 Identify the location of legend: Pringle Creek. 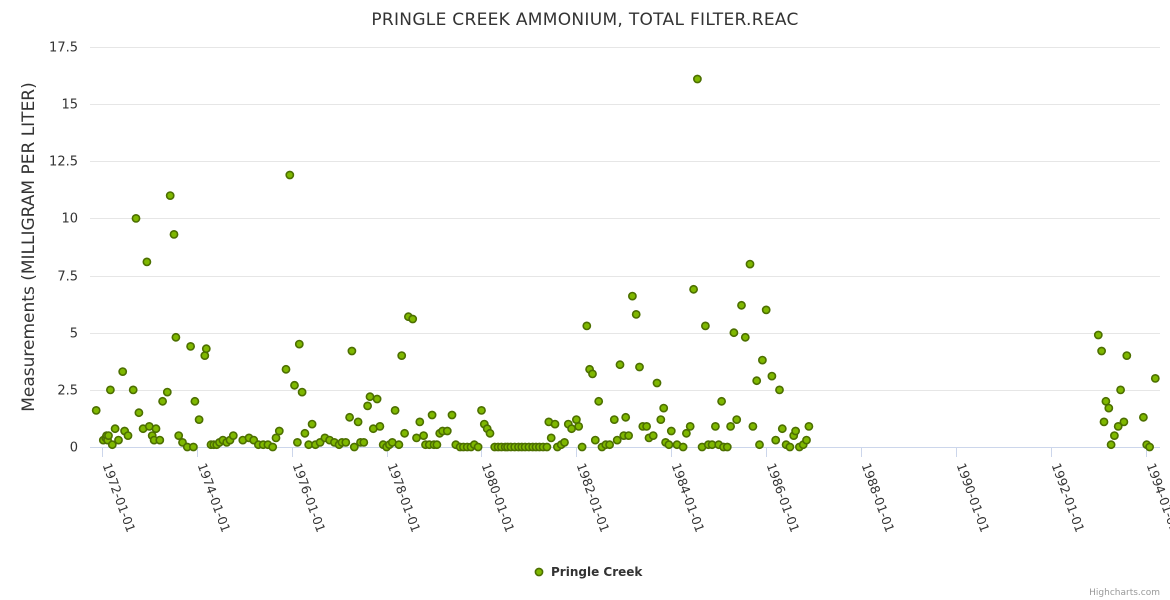
(588, 572).